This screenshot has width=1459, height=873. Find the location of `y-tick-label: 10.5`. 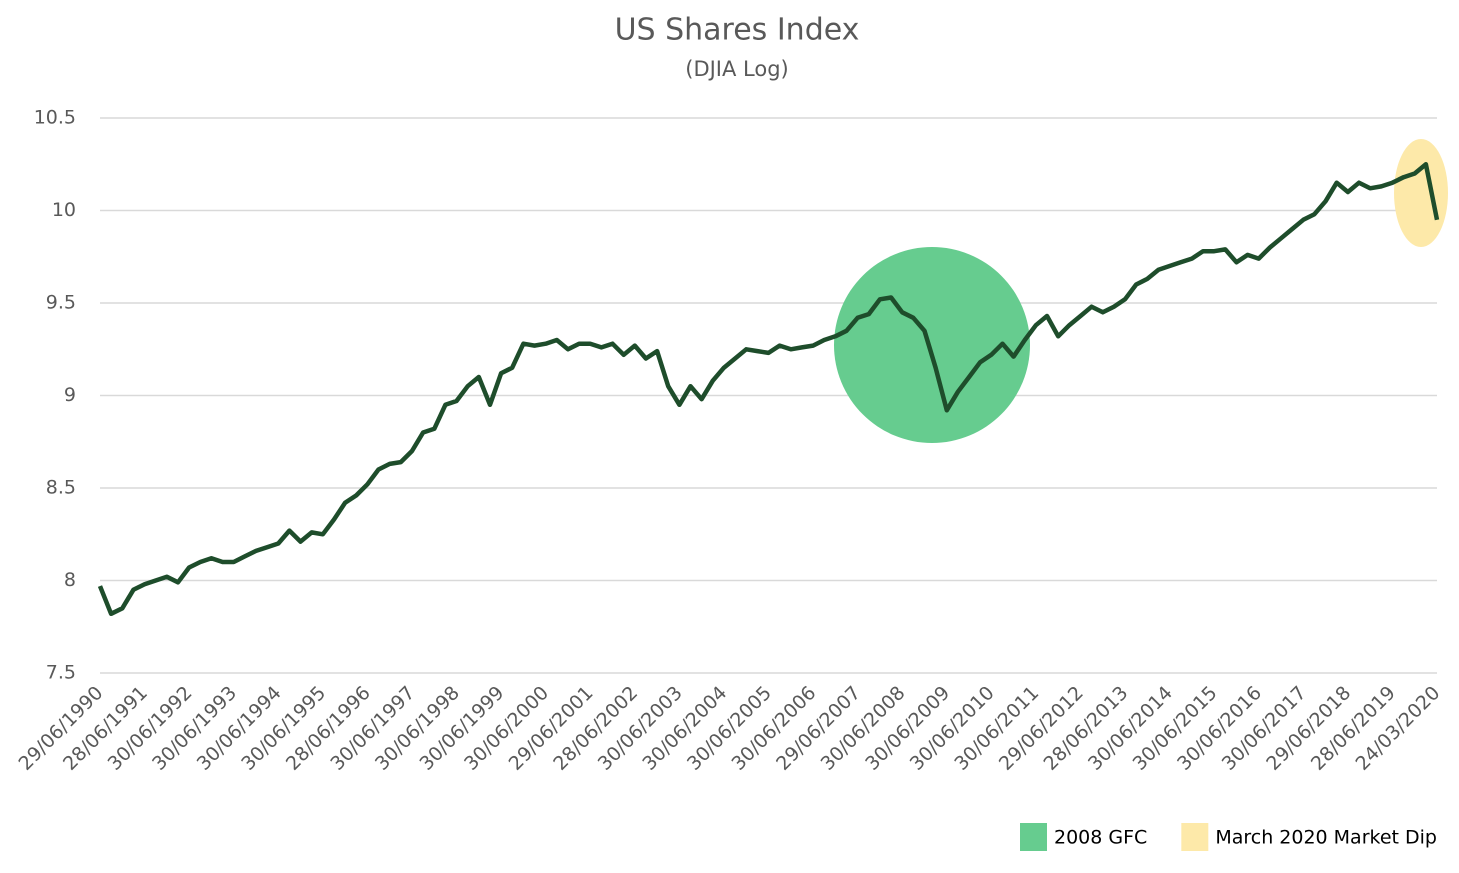

y-tick-label: 10.5 is located at coordinates (55, 118).